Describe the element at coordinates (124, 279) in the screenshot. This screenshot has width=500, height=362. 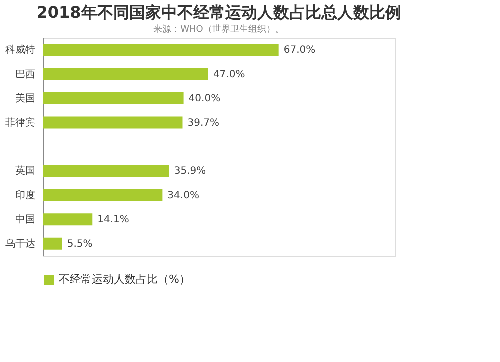
I see `legend-label: 不经常运动人数占比（%）` at that location.